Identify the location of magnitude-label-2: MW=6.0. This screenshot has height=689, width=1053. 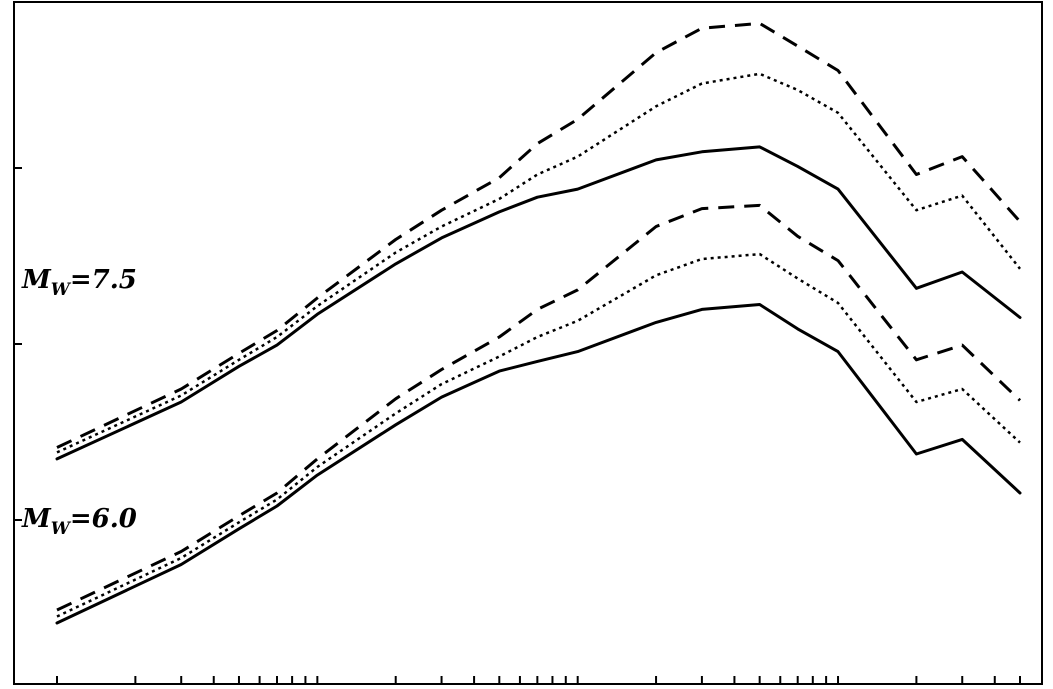
(79, 521).